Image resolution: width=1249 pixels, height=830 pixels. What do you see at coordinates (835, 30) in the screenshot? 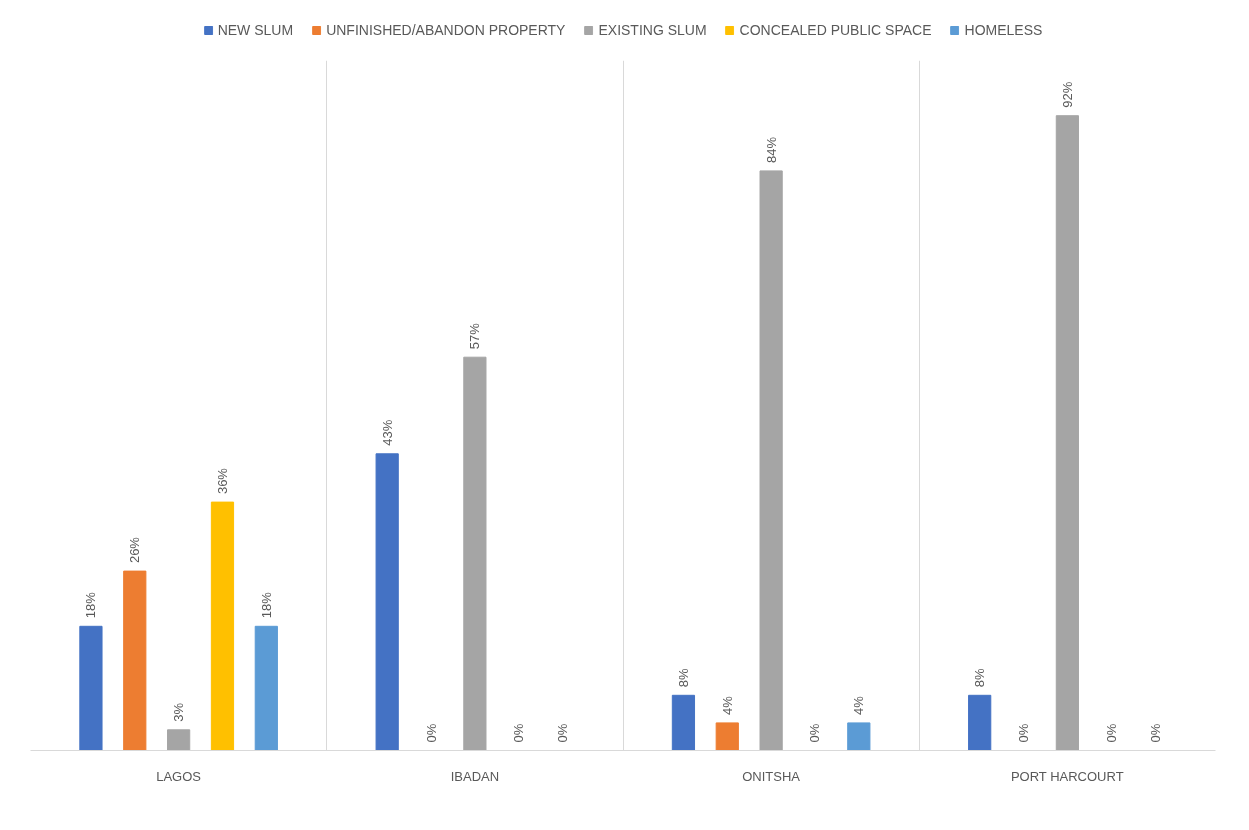
I see `legend-label: CONCEALED PUBLIC SPACE` at bounding box center [835, 30].